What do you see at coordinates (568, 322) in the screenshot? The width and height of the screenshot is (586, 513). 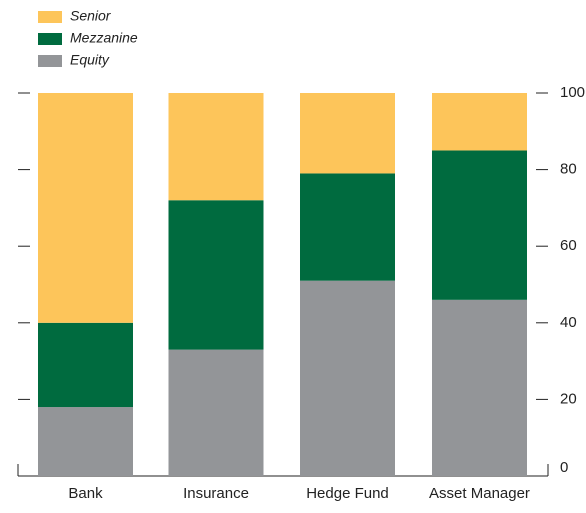 I see `y-tick-label: 40` at bounding box center [568, 322].